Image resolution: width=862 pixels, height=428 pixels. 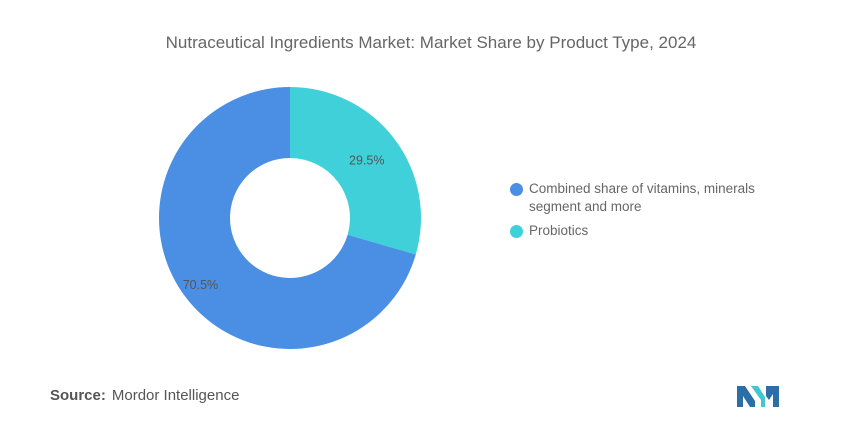 I want to click on donut-label-0: 29.5%, so click(x=366, y=160).